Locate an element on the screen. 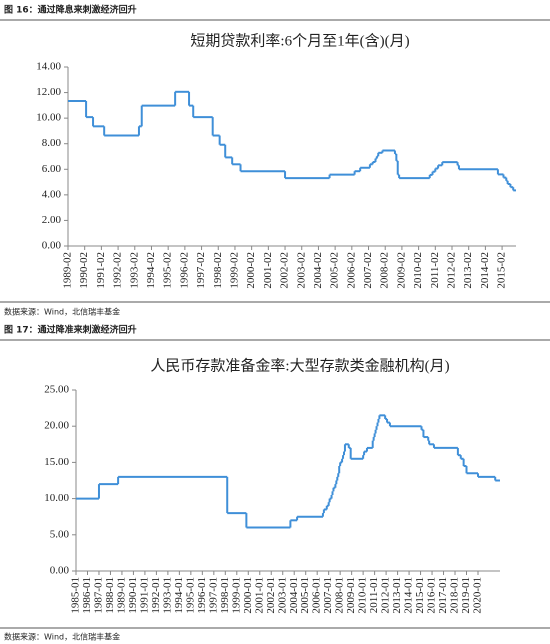 Image resolution: width=550 pixels, height=644 pixels. chart-title: 人民币存款准备金率:大型存款类金融机构(月) is located at coordinates (299, 365).